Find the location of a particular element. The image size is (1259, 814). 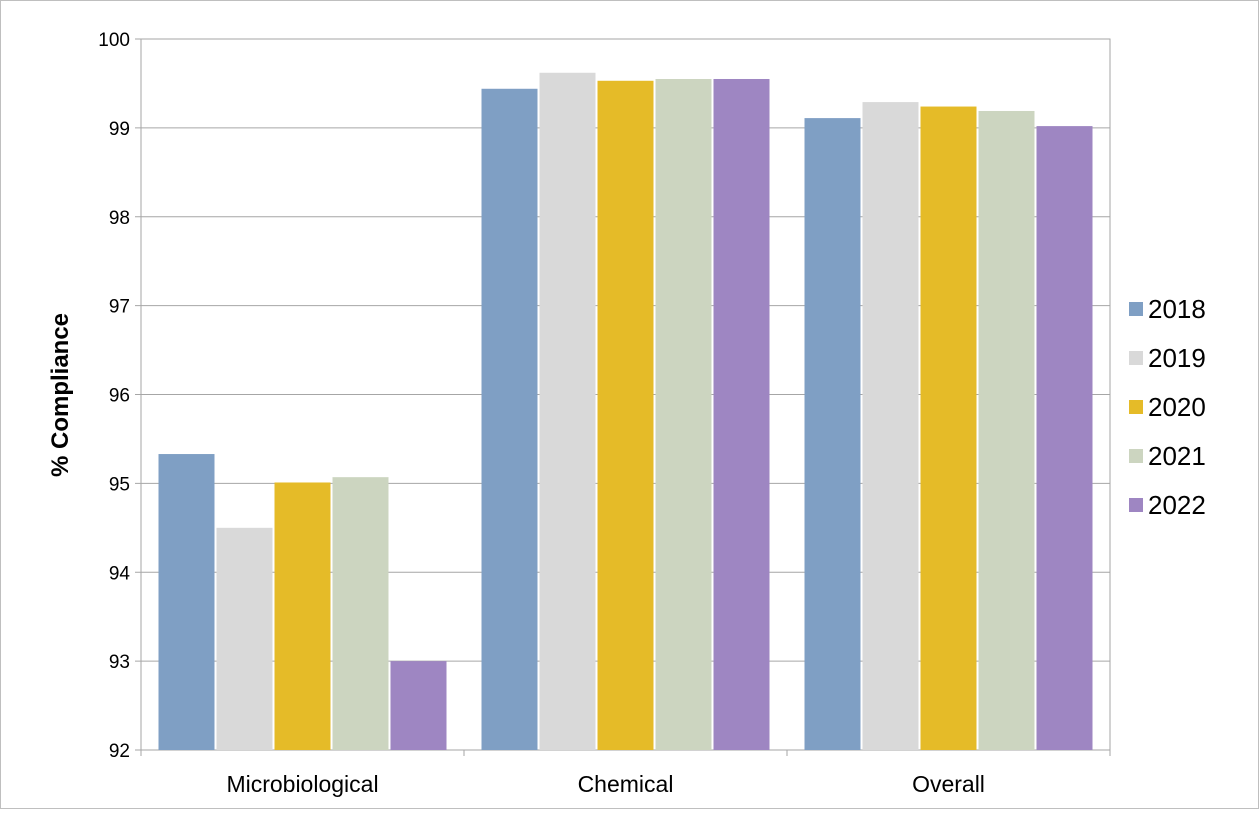

legend-swatch-2019 is located at coordinates (1136, 358).